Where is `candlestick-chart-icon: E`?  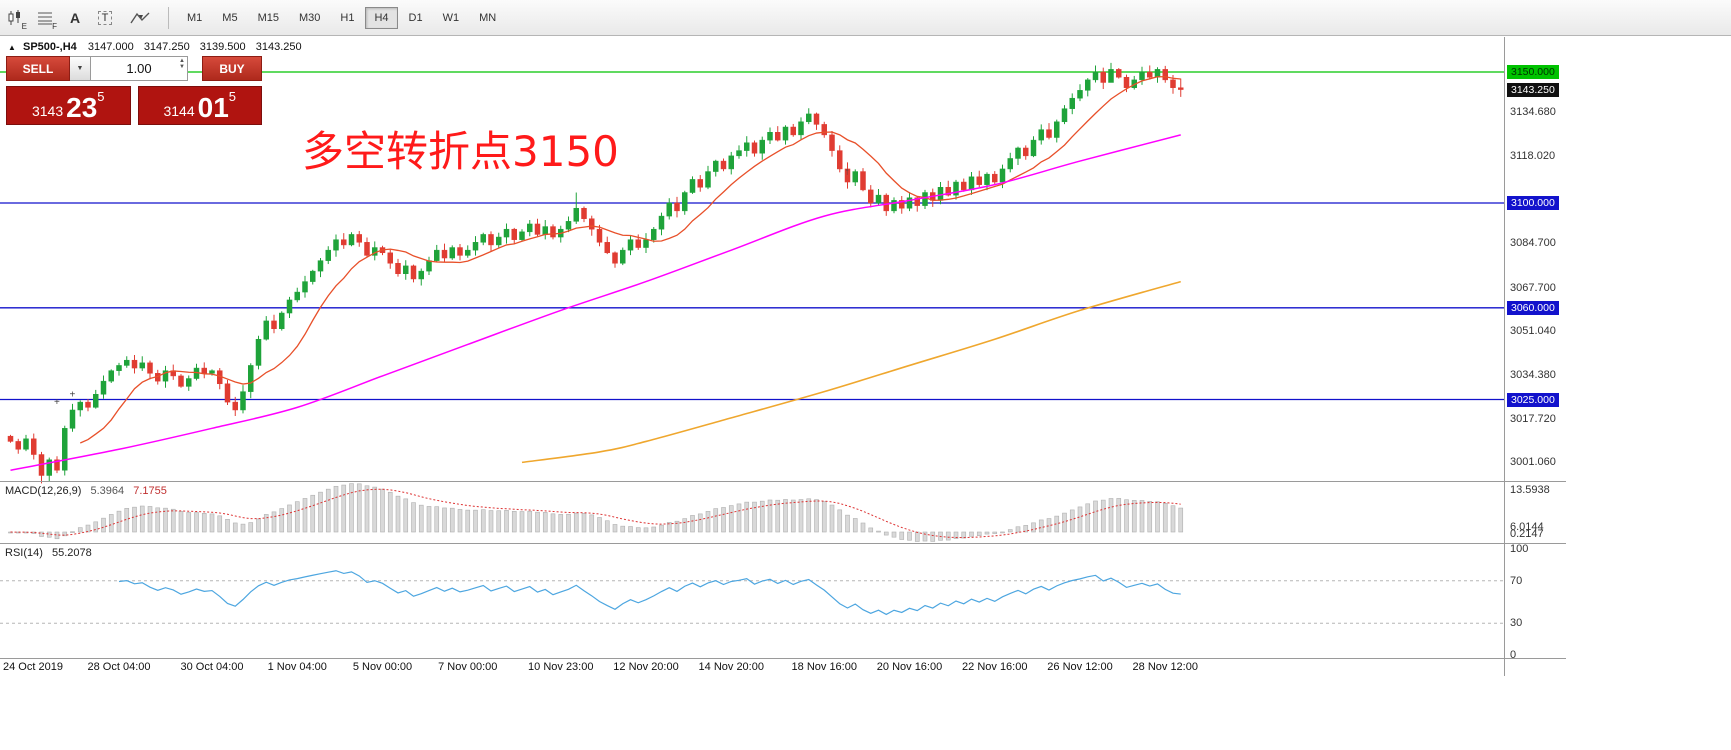
candlestick-chart-icon: E is located at coordinates (15, 18).